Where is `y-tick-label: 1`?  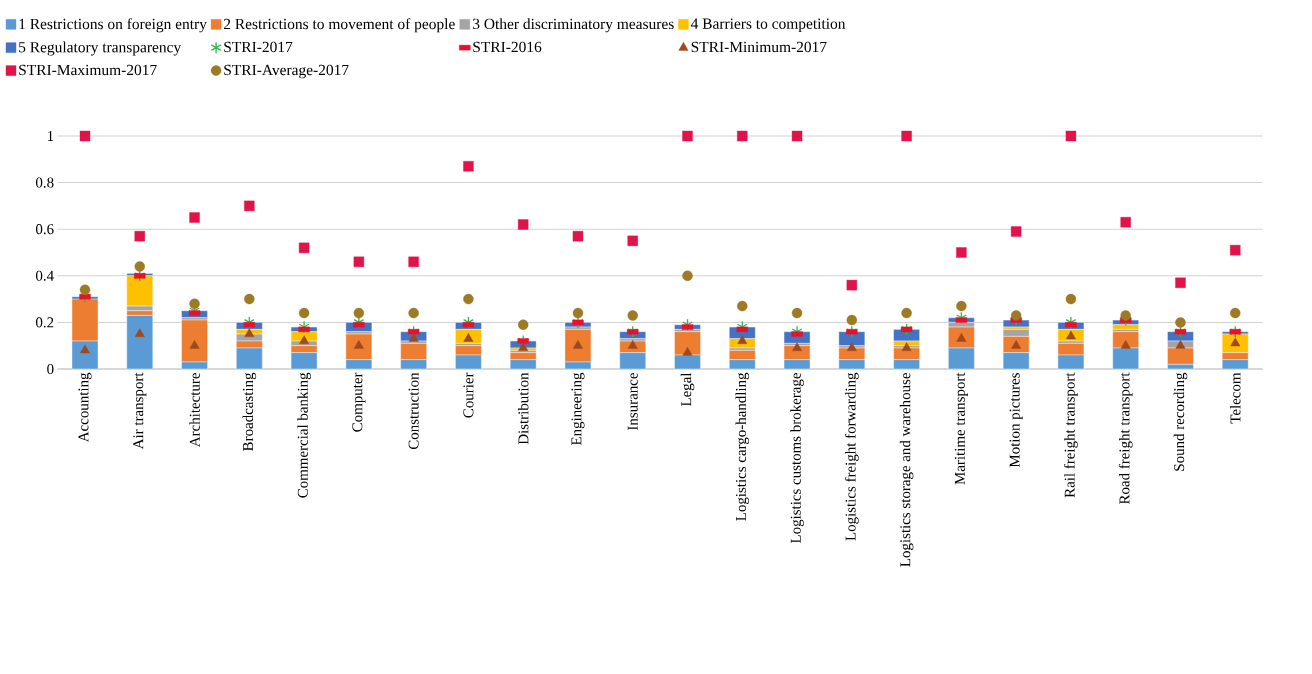 y-tick-label: 1 is located at coordinates (50, 136).